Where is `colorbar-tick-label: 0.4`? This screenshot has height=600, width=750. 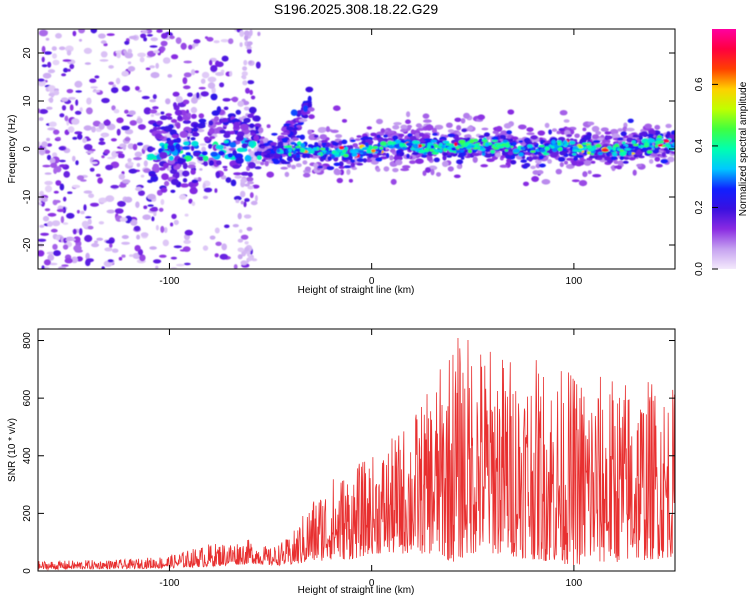
colorbar-tick-label: 0.4 is located at coordinates (699, 146).